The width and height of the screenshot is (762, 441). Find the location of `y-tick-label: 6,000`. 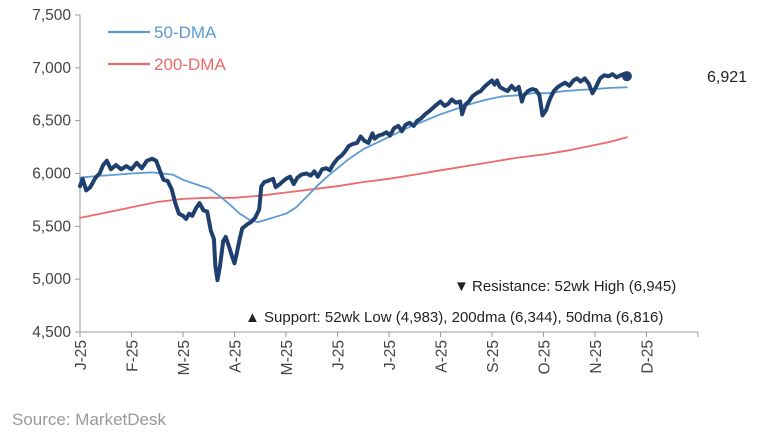

y-tick-label: 6,000 is located at coordinates (51, 174).